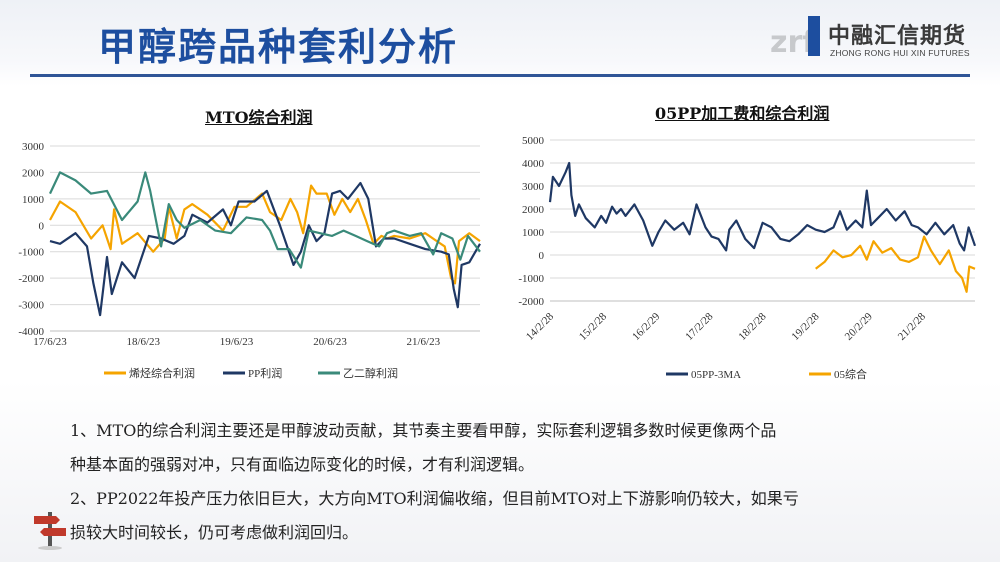 Image resolution: width=1000 pixels, height=562 pixels. What do you see at coordinates (162, 373) in the screenshot?
I see `legend-label: 烯烃综合利润` at bounding box center [162, 373].